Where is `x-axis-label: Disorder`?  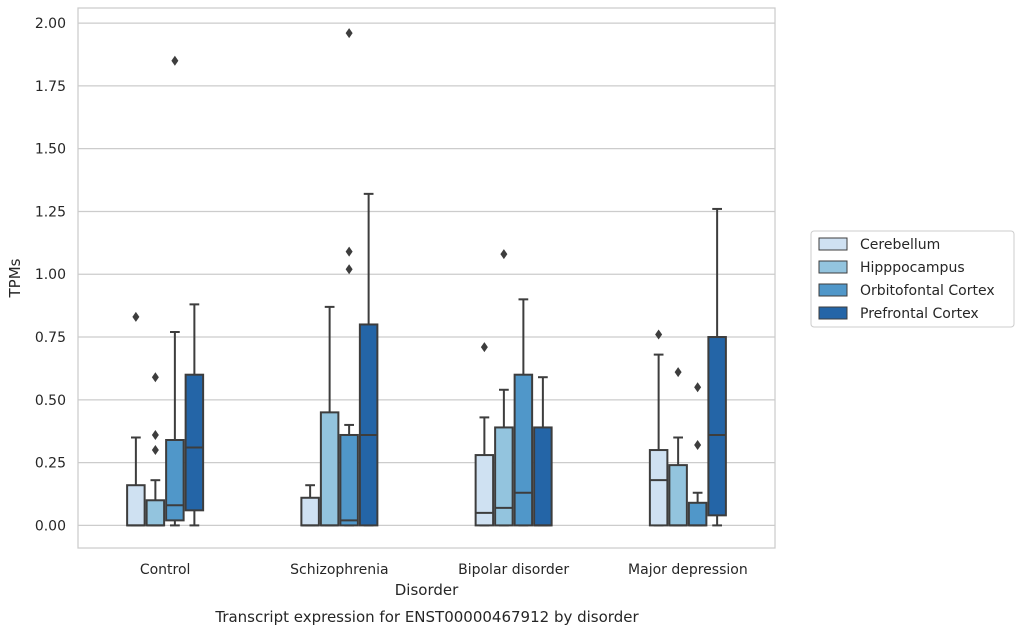
x-axis-label: Disorder is located at coordinates (427, 590).